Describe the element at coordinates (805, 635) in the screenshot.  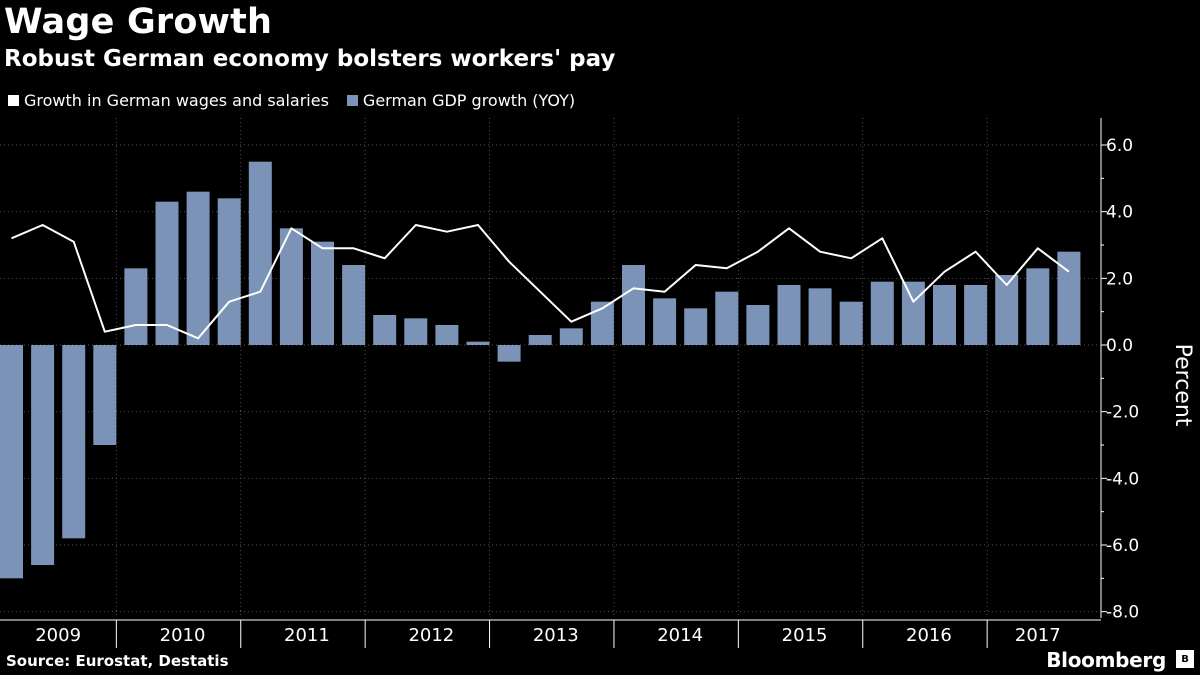
I see `x-tick-label: 2015` at that location.